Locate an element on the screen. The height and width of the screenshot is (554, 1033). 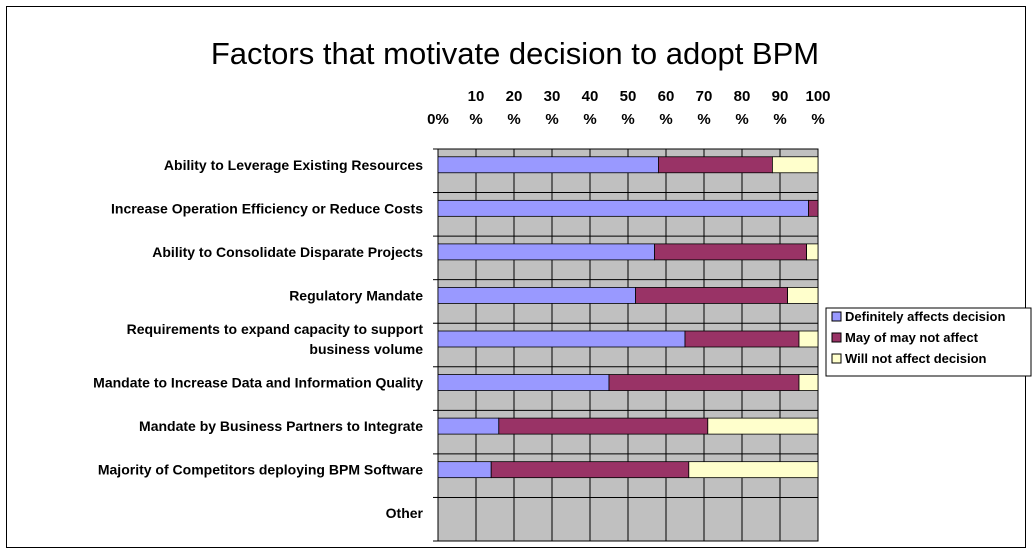
x-tick-label: 50 is located at coordinates (628, 96).